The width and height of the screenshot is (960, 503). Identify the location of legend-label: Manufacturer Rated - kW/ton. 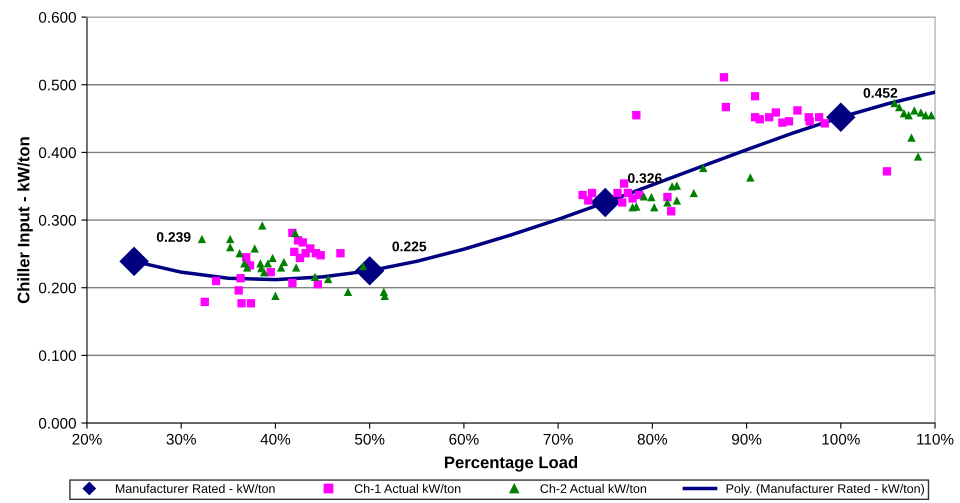
(195, 489).